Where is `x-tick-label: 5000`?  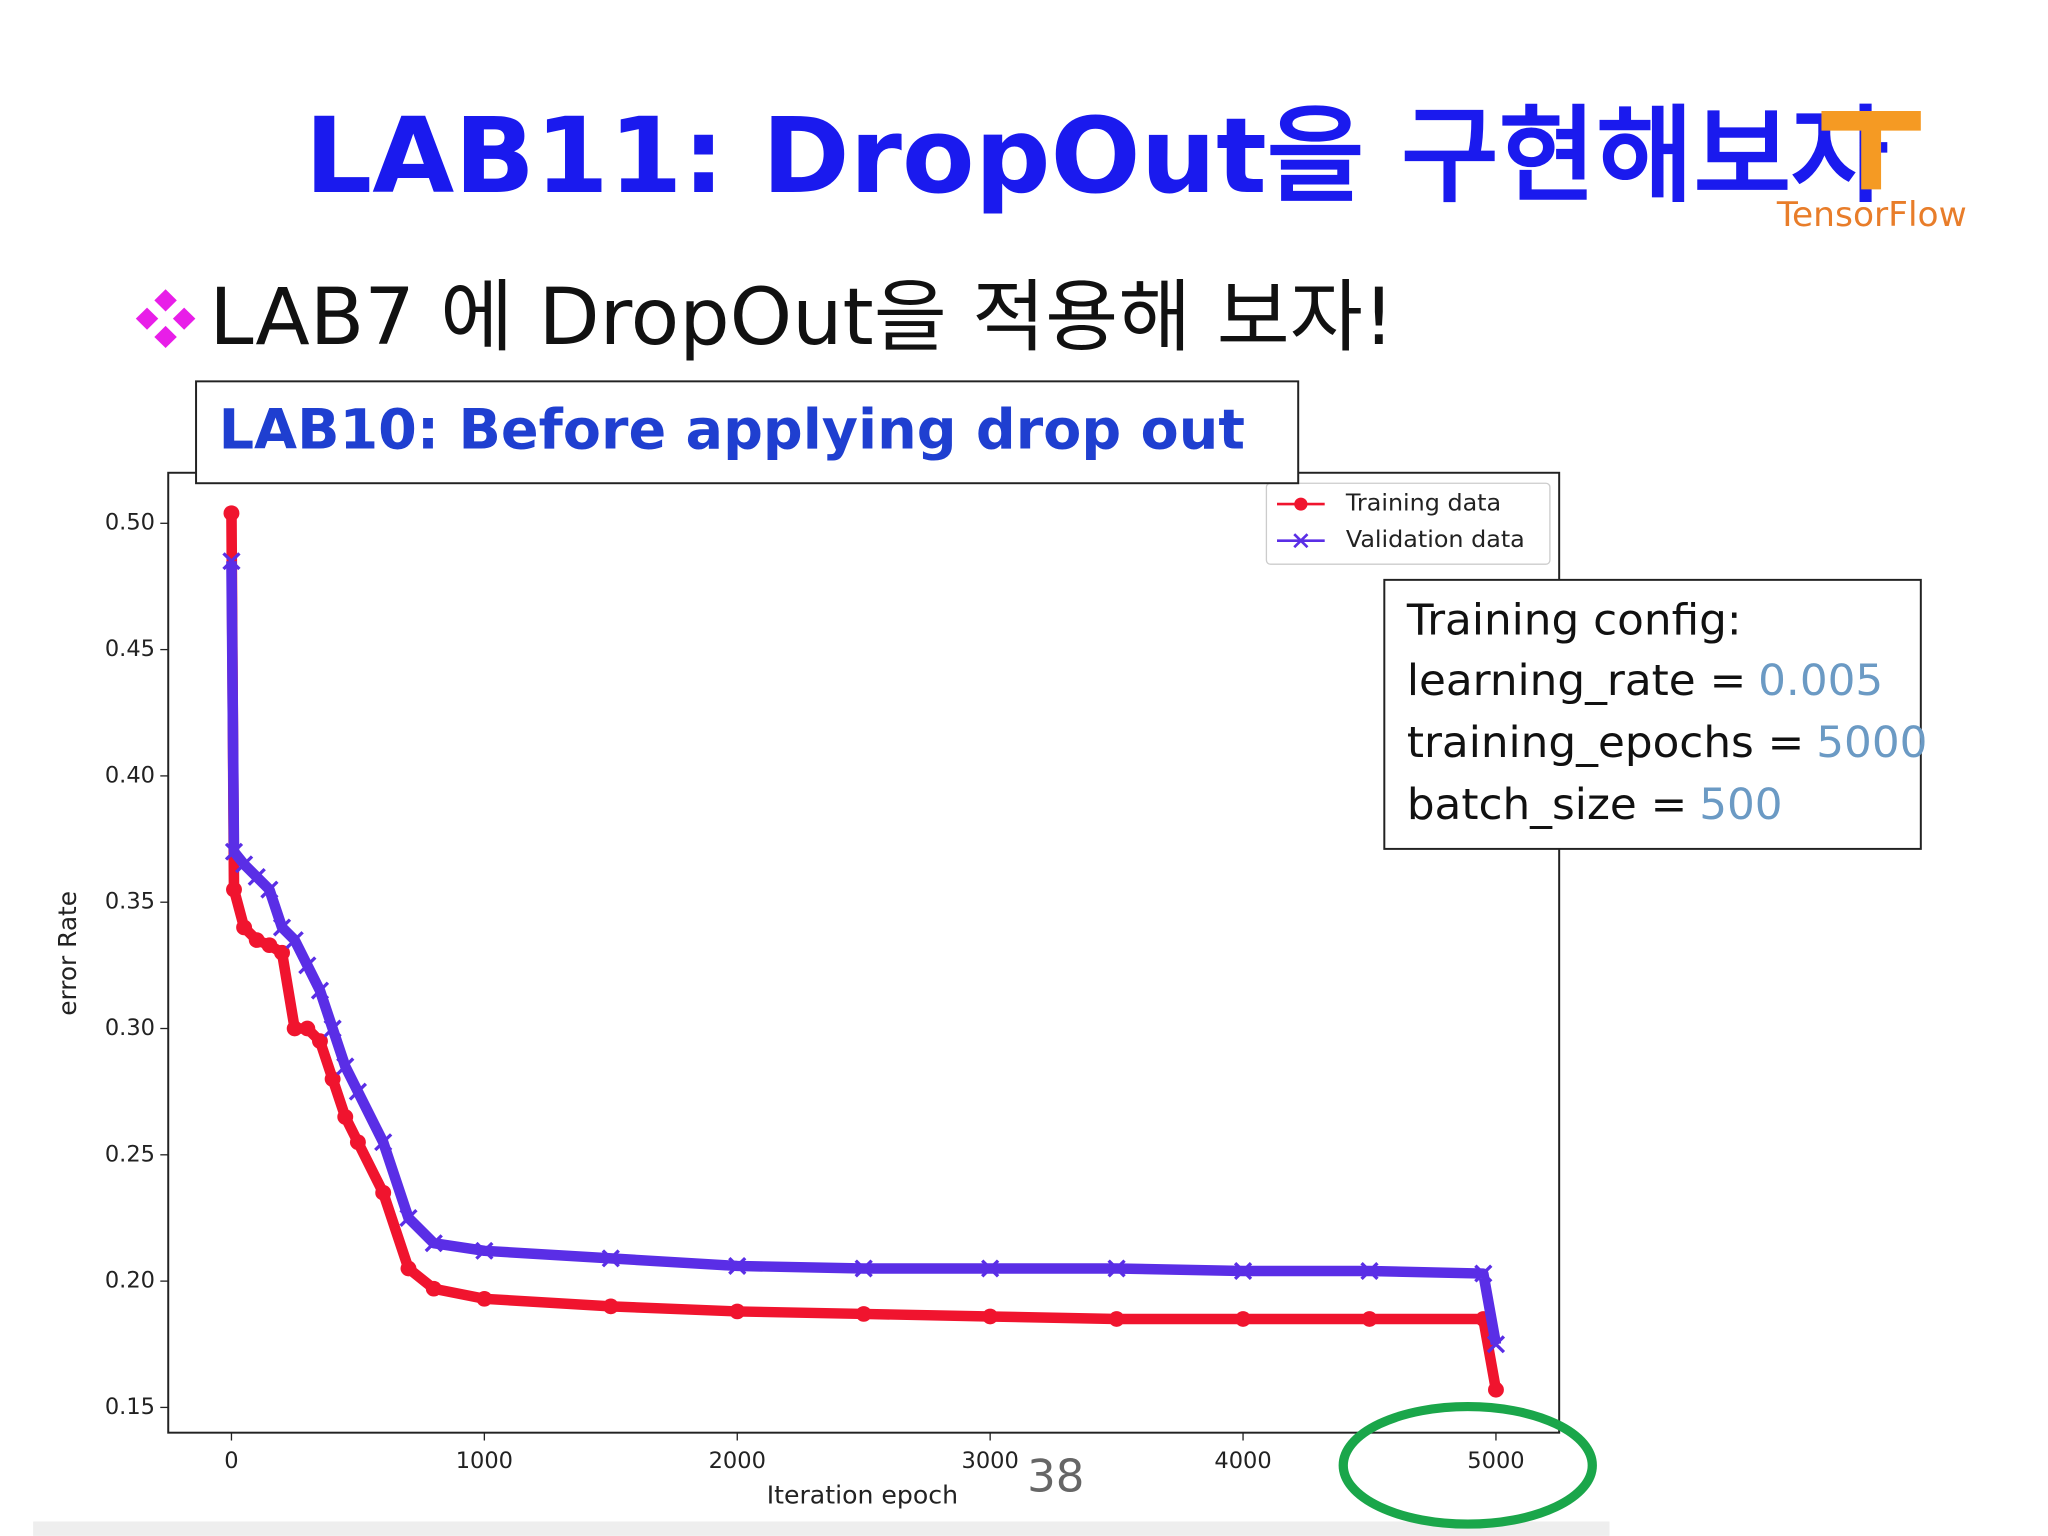
x-tick-label: 5000 is located at coordinates (1495, 1461).